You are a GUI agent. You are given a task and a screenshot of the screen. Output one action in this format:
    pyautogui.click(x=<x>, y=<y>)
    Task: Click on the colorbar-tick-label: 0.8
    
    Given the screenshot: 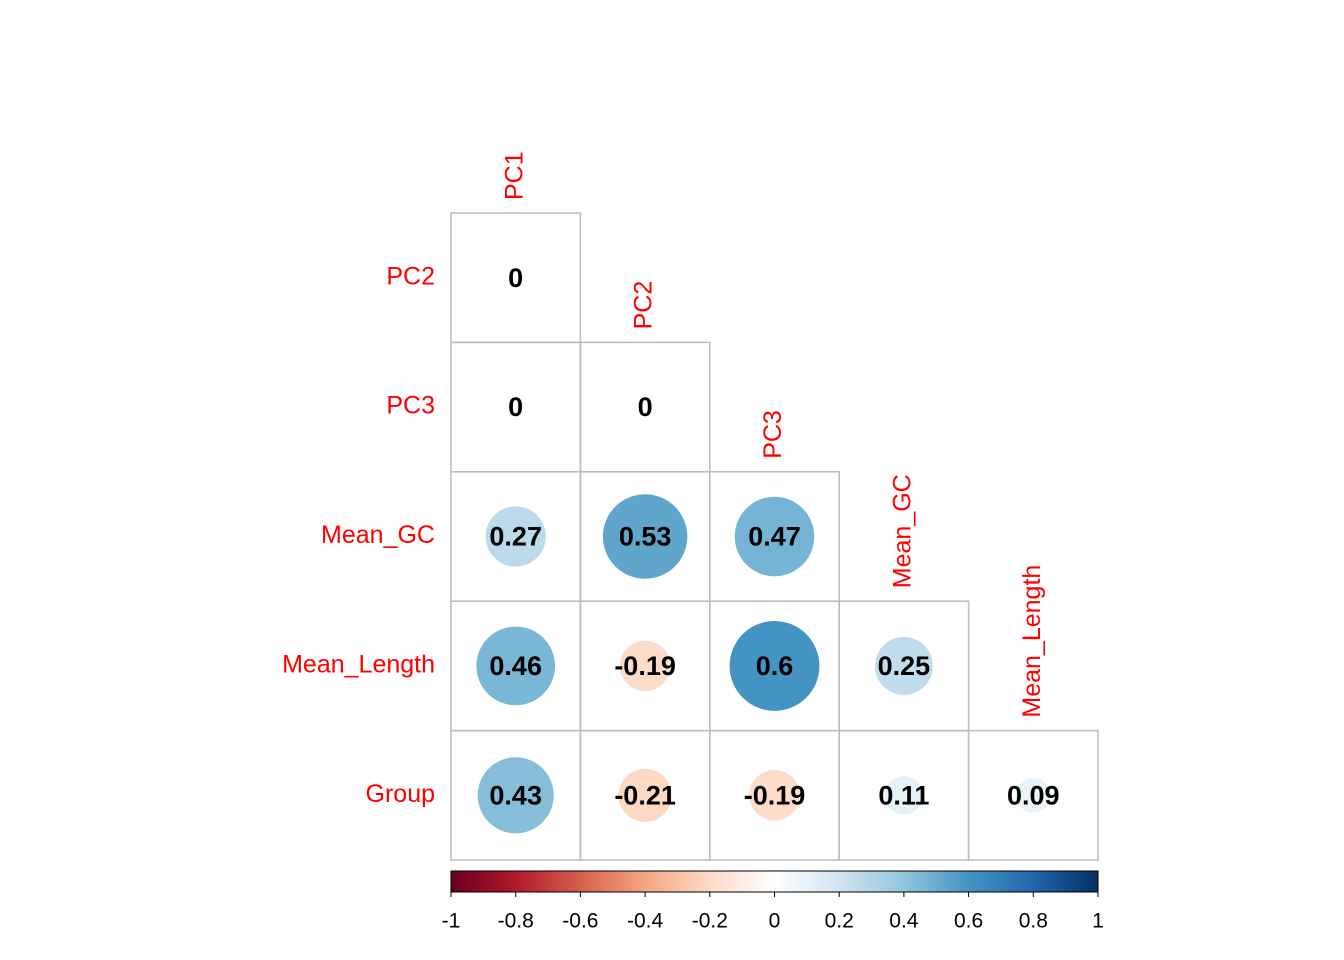 What is the action you would take?
    pyautogui.click(x=1033, y=921)
    